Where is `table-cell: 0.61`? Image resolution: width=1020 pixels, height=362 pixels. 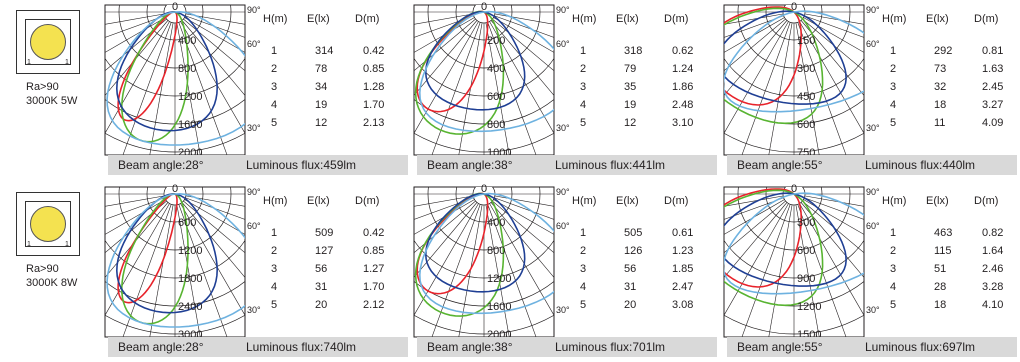
table-cell: 0.61 is located at coordinates (683, 233).